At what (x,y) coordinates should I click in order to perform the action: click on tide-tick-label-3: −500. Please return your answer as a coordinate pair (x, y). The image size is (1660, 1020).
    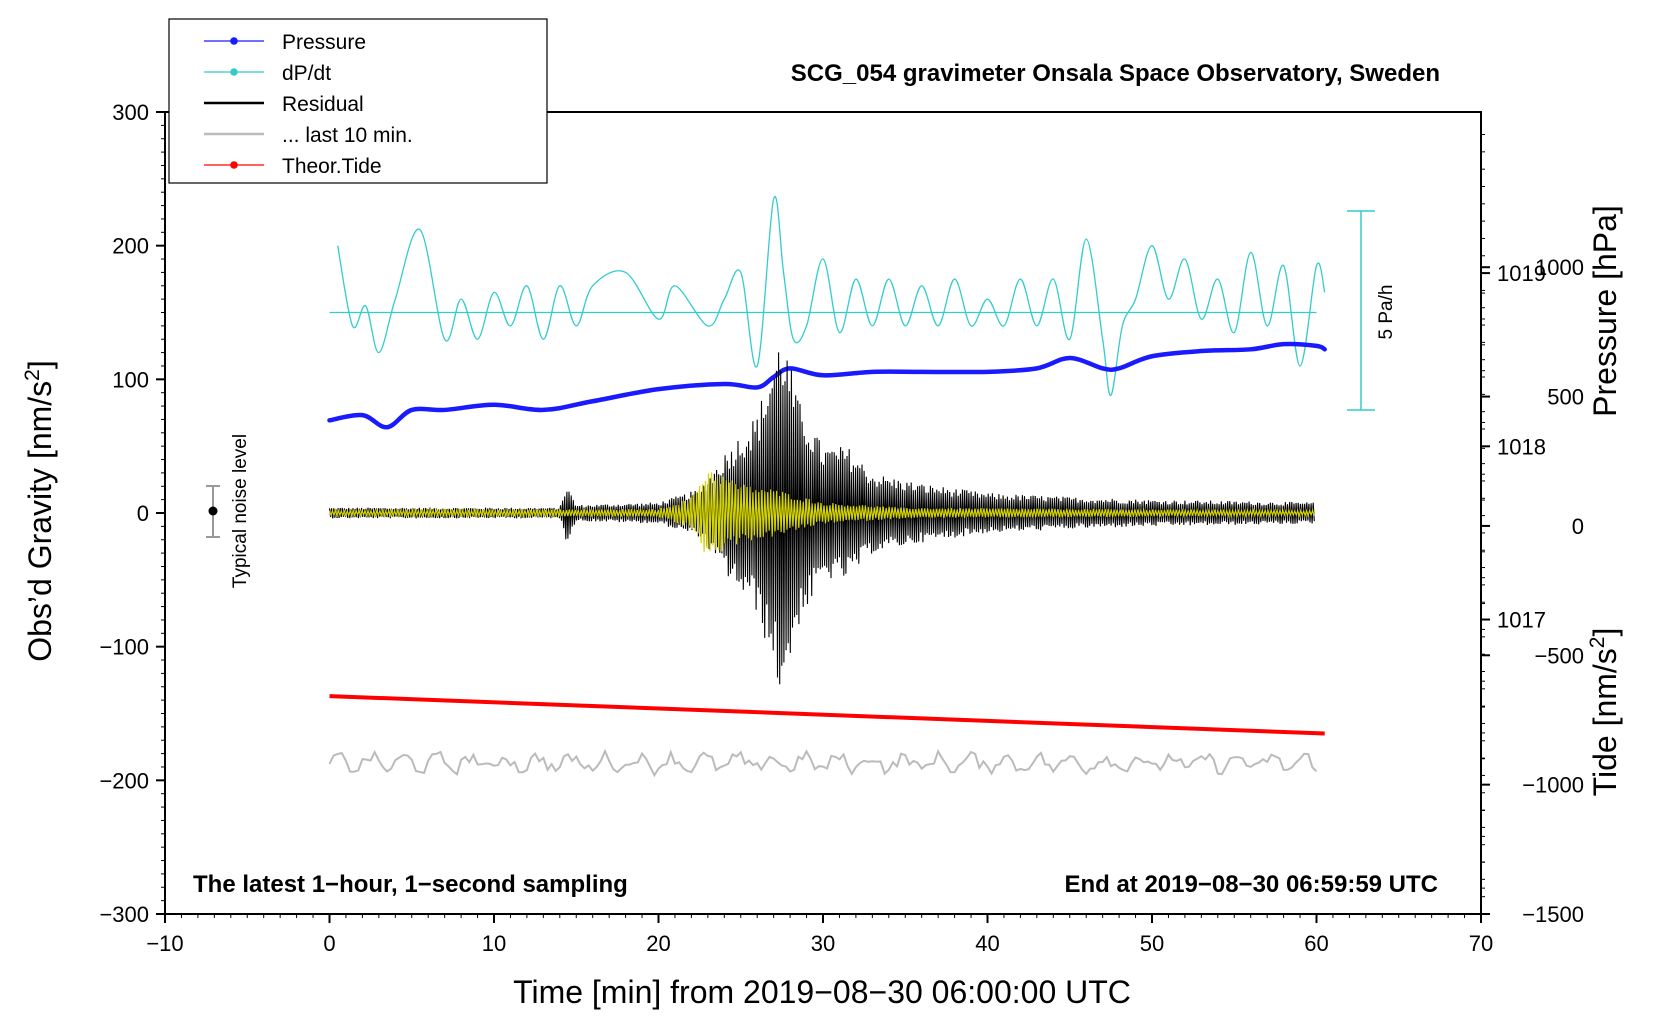
    Looking at the image, I should click on (1559, 655).